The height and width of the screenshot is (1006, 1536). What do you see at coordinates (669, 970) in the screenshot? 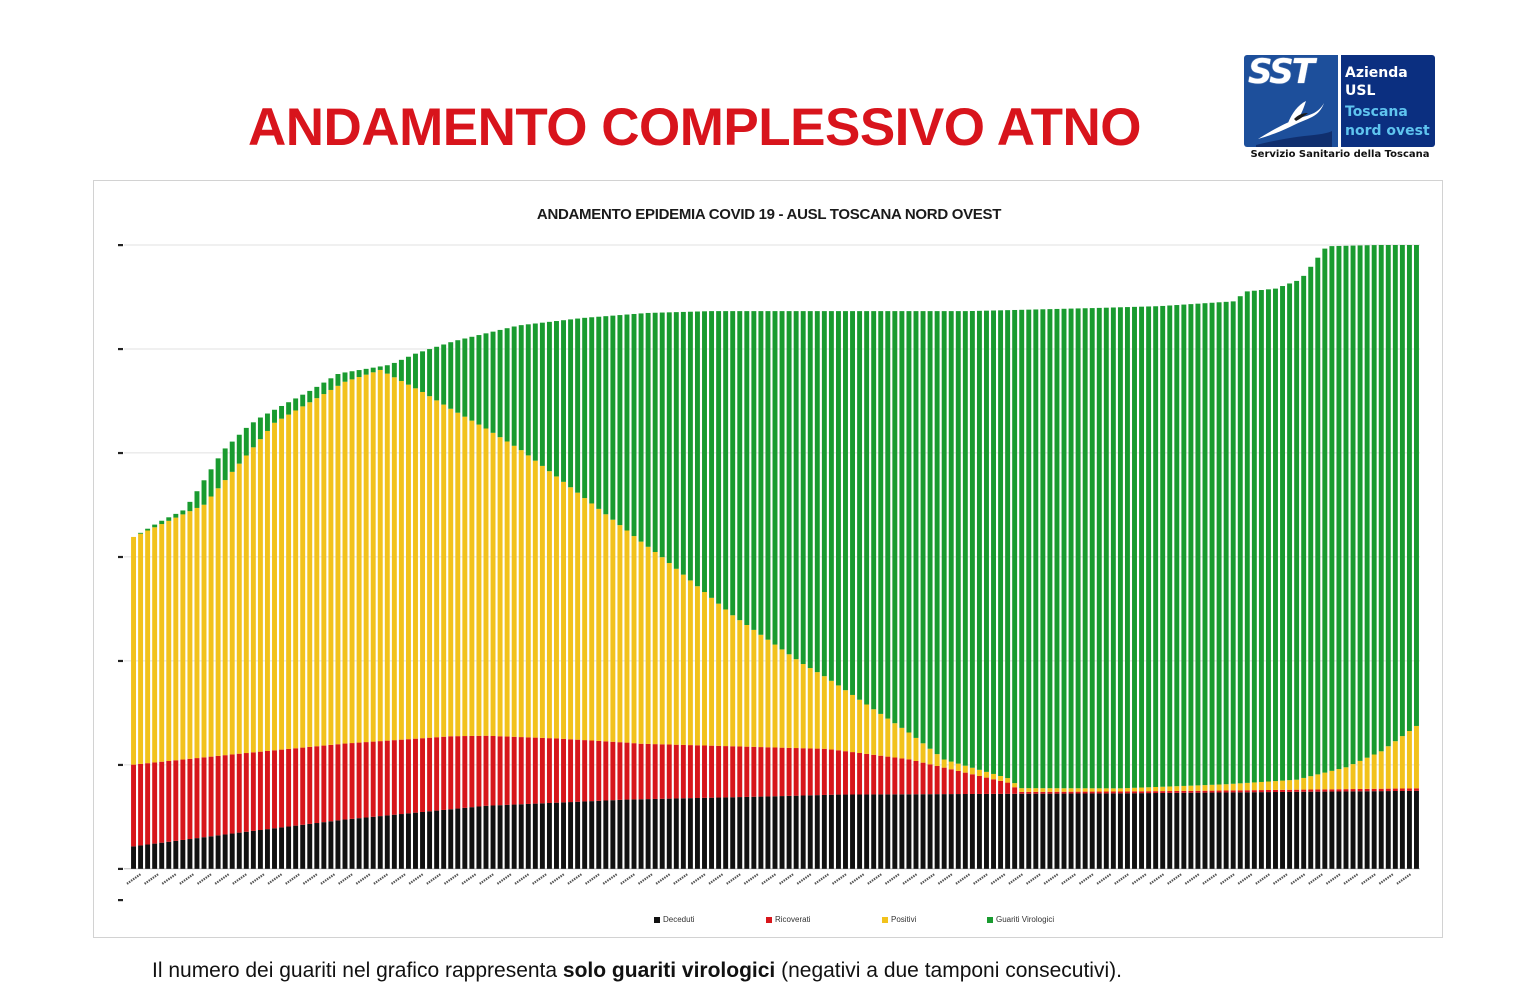
I see `footnote-emphasis: solo guariti virologici` at bounding box center [669, 970].